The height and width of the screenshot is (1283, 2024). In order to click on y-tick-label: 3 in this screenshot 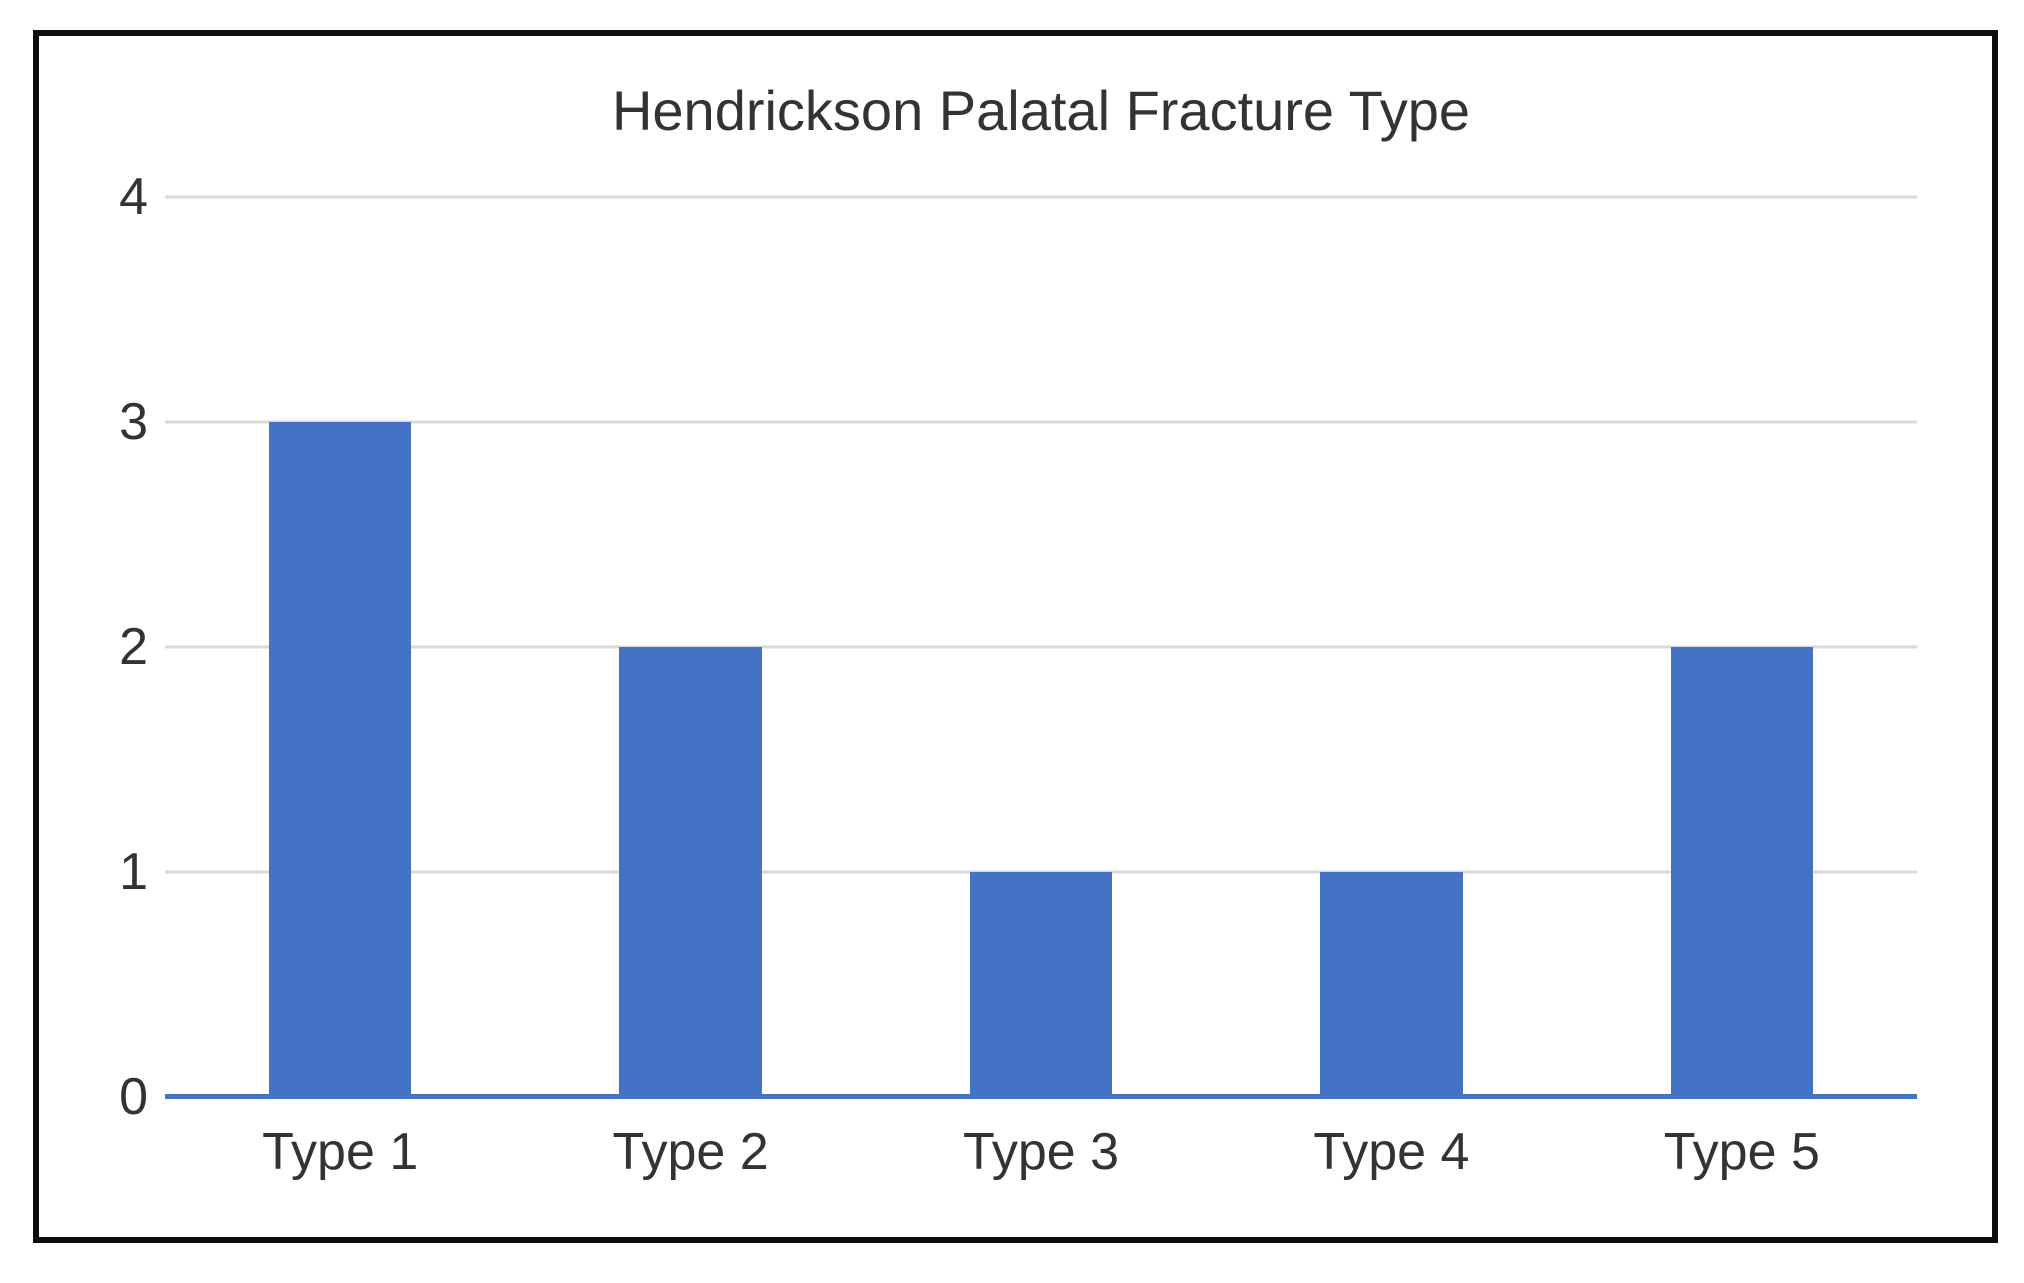, I will do `click(133, 422)`.